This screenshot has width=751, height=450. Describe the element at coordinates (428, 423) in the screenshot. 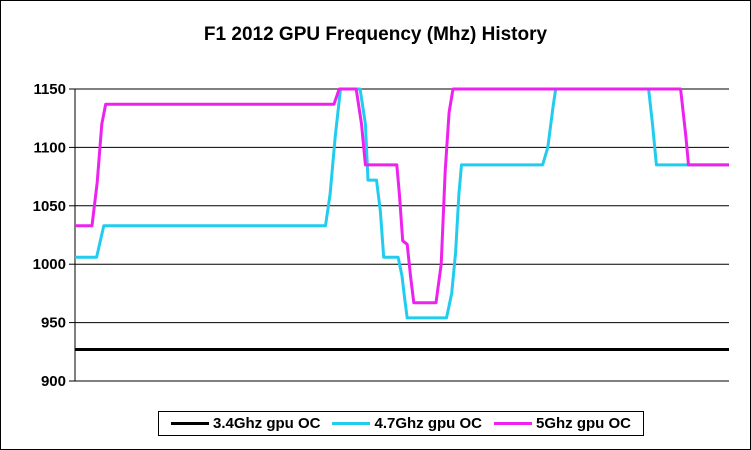

I see `legend-label: 4.7Ghz gpu OC` at that location.